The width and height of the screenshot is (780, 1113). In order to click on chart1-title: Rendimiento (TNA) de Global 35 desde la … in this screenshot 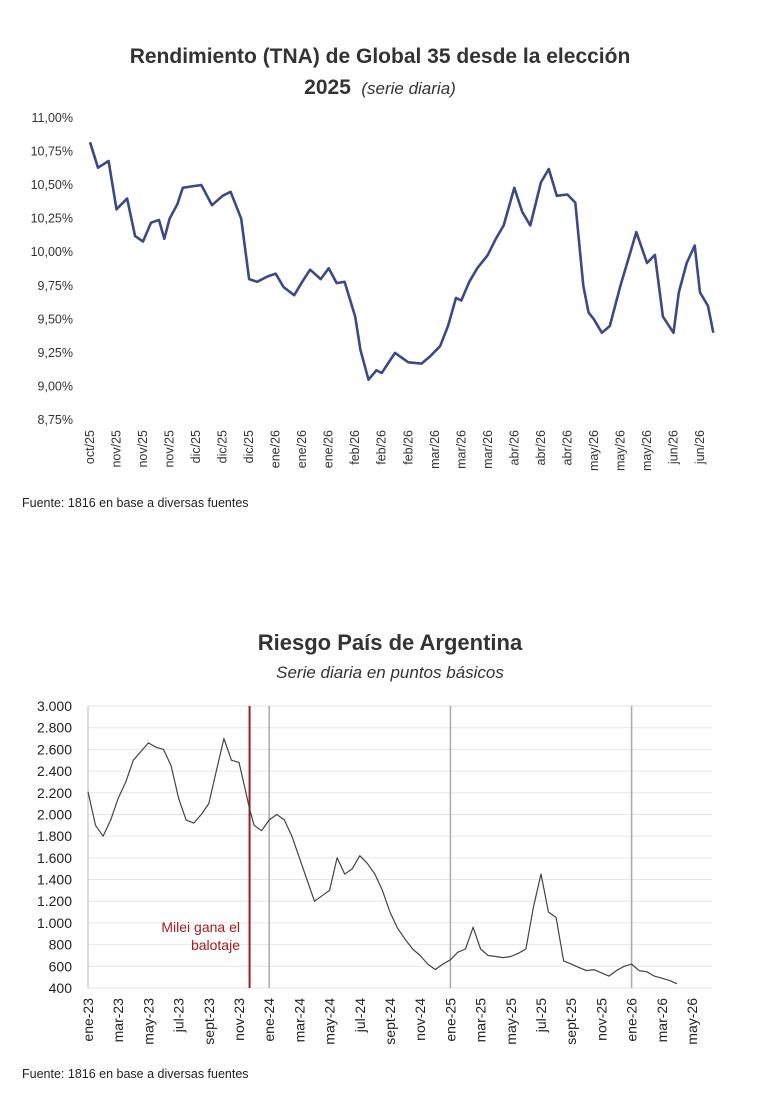, I will do `click(380, 56)`.